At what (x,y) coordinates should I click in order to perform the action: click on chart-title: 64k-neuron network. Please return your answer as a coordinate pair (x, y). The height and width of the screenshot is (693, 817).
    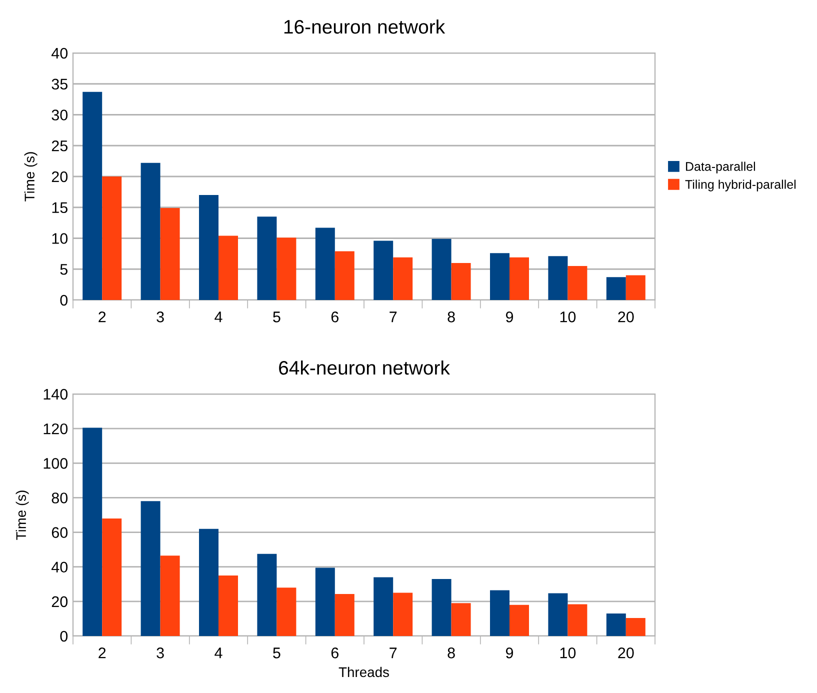
    Looking at the image, I should click on (364, 367).